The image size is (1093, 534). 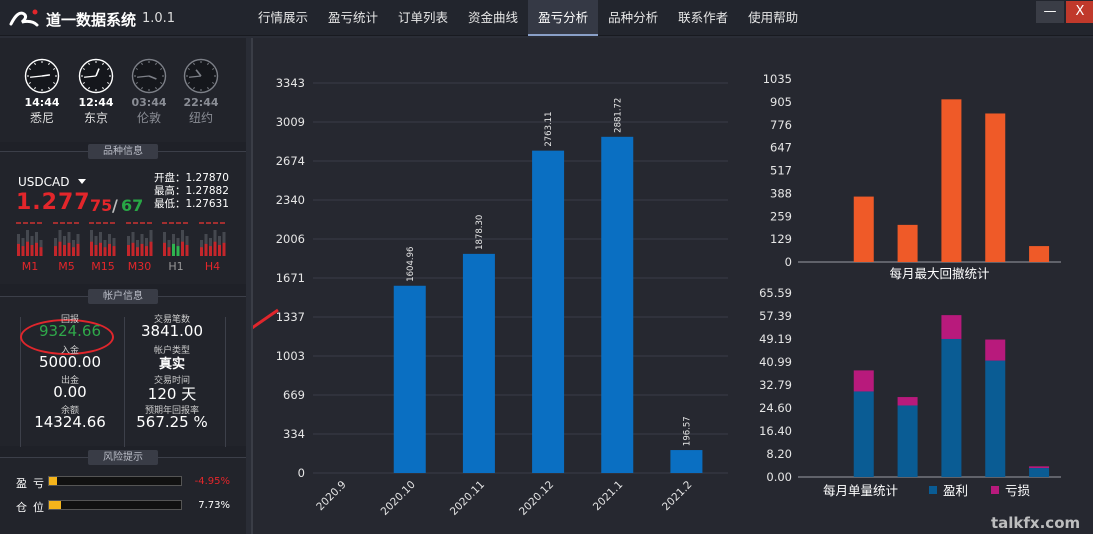 What do you see at coordinates (201, 92) in the screenshot?
I see `world-clock: 22:44 纽约` at bounding box center [201, 92].